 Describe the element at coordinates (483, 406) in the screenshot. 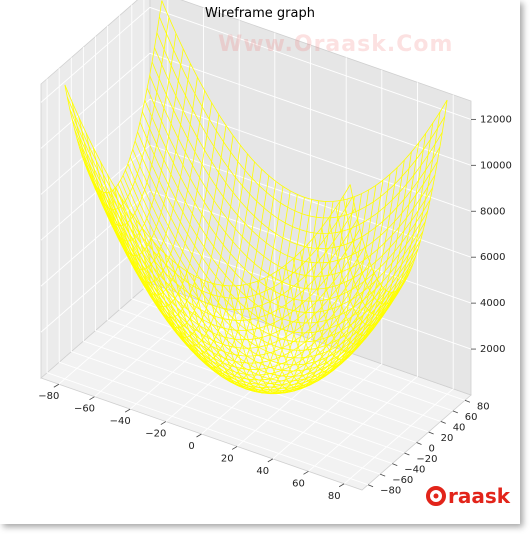

I see `y-tick-label: 80` at that location.